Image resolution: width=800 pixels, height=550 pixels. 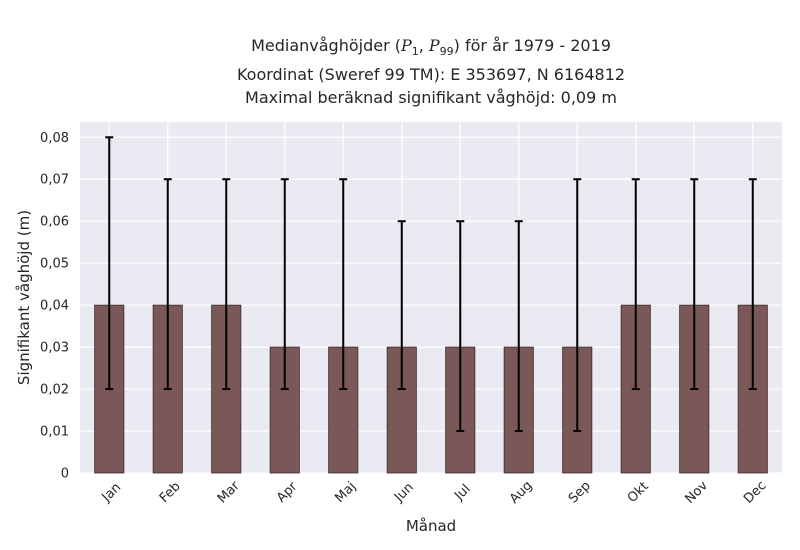 What do you see at coordinates (54, 432) in the screenshot?
I see `y-tick-label: 0,01` at bounding box center [54, 432].